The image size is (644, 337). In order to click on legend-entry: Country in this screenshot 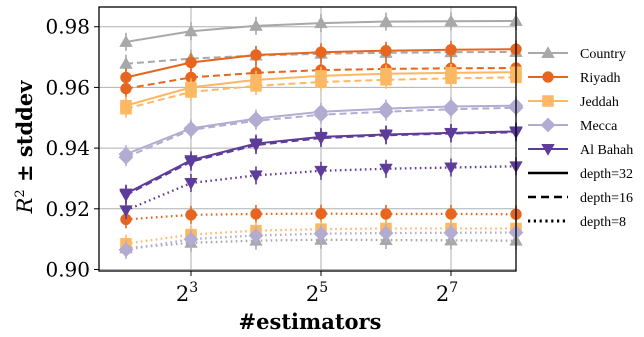, I will do `click(577, 54)`.